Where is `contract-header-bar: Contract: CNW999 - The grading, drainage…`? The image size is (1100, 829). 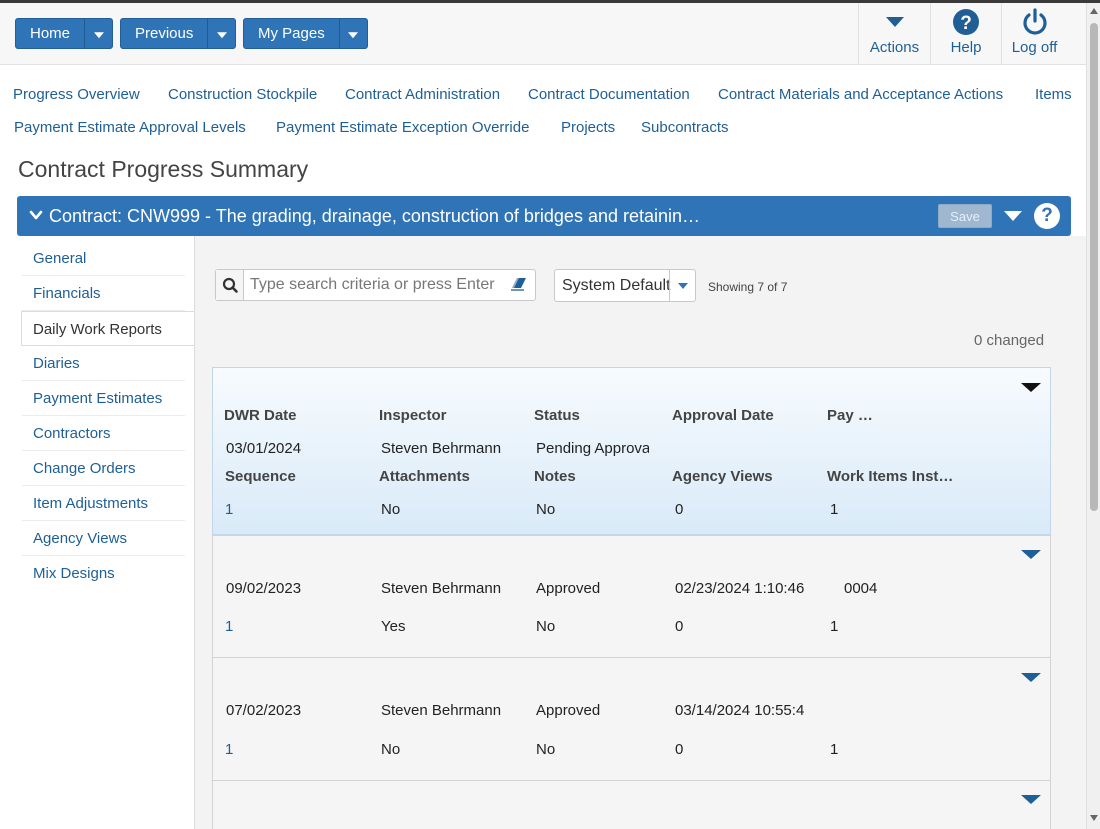 contract-header-bar: Contract: CNW999 - The grading, drainage… is located at coordinates (544, 216).